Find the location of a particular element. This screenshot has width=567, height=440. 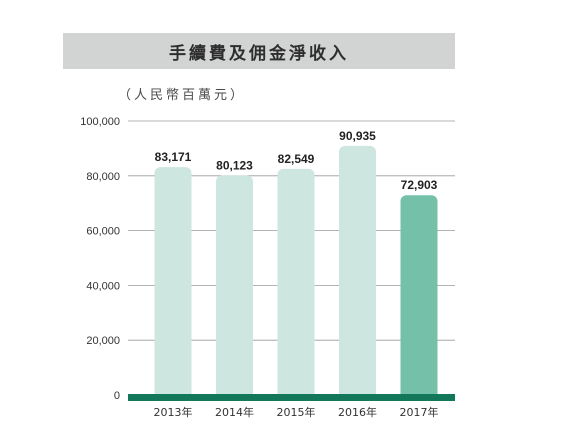

chart-title-band: 手續費及佣金淨收入 is located at coordinates (259, 51).